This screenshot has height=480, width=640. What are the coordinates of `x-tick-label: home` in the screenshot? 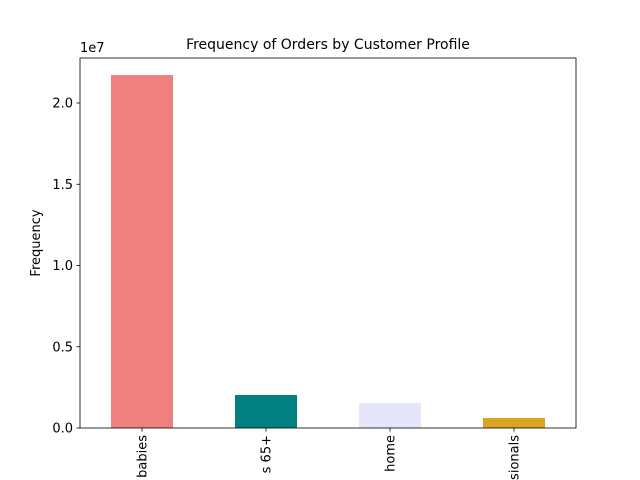 It's located at (391, 453).